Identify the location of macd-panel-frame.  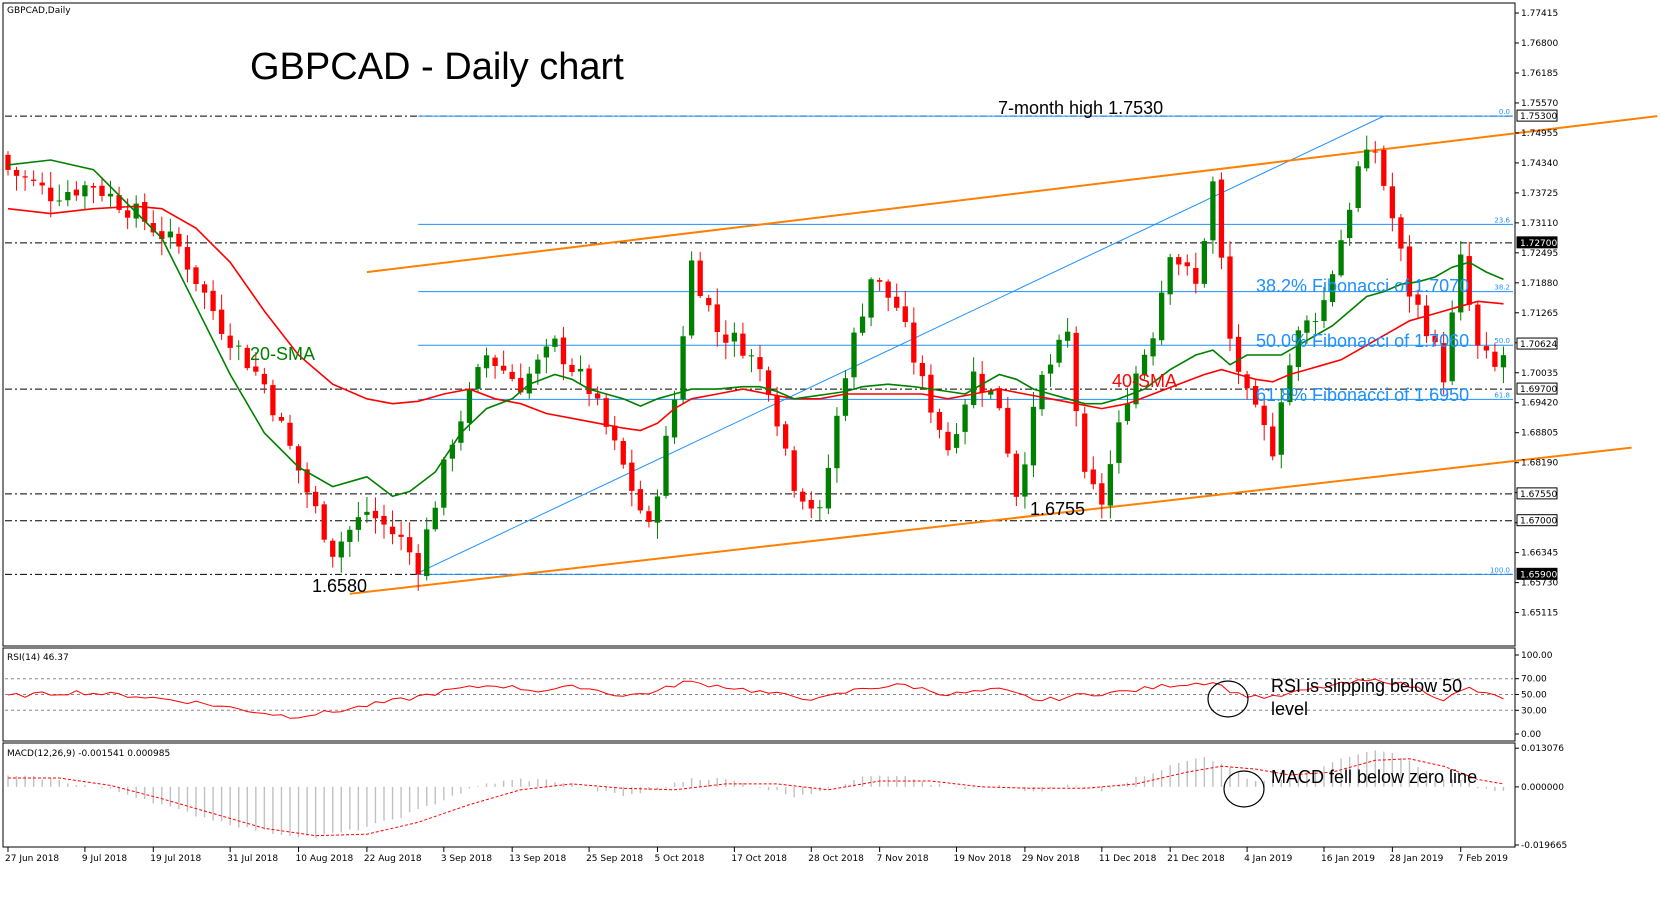
(759, 795).